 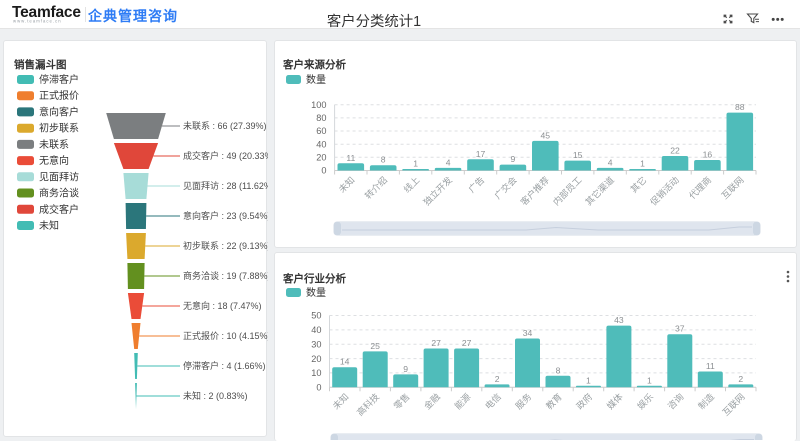 What do you see at coordinates (523, 401) in the screenshot?
I see `svg-text: 服务` at bounding box center [523, 401].